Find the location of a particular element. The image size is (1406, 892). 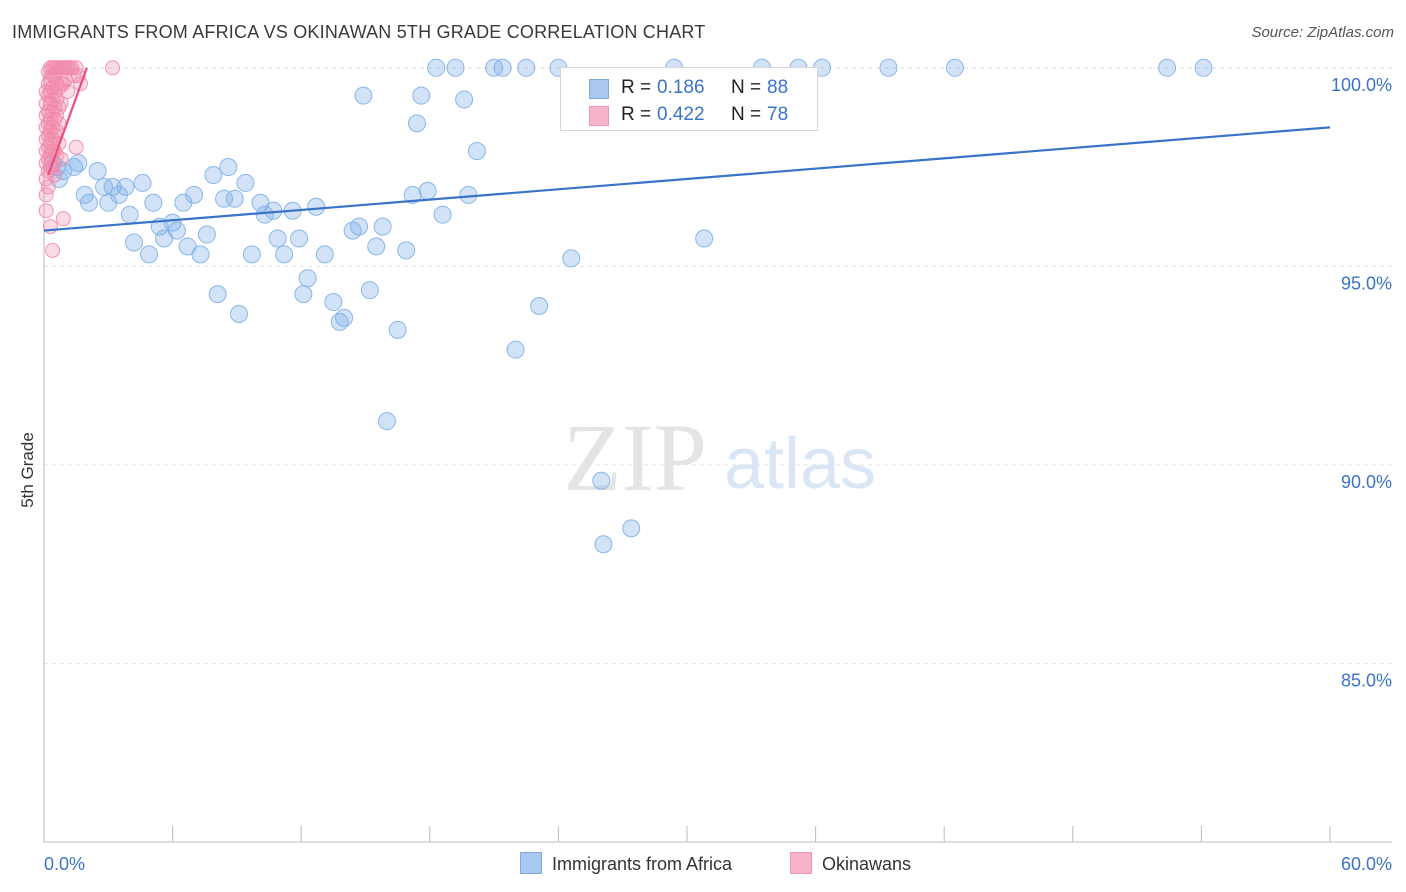

legend-row-okinawans: R = 0.422 N = 78 is located at coordinates (689, 115).